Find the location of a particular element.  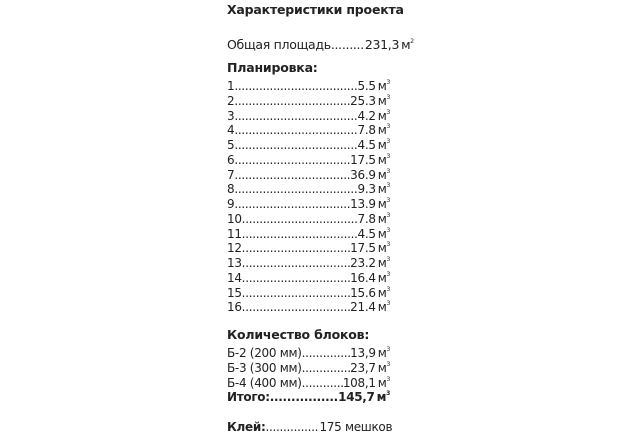

list-item: Б-2 (200 мм) 13,9м3 is located at coordinates (308, 352).